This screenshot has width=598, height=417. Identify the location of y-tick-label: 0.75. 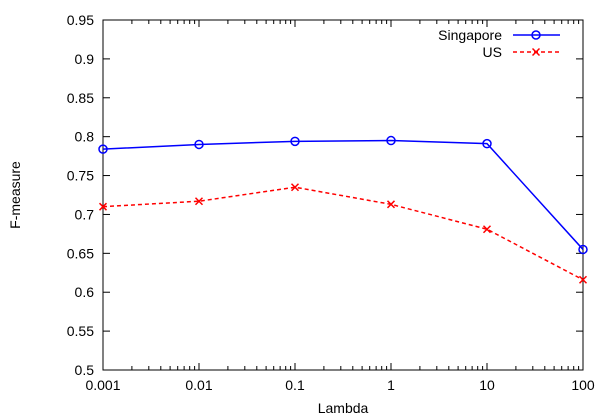
(80, 176).